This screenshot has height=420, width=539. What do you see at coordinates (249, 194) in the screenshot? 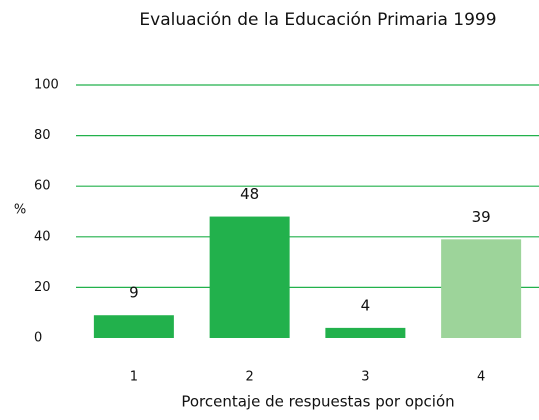
I see `data-label: 48` at bounding box center [249, 194].